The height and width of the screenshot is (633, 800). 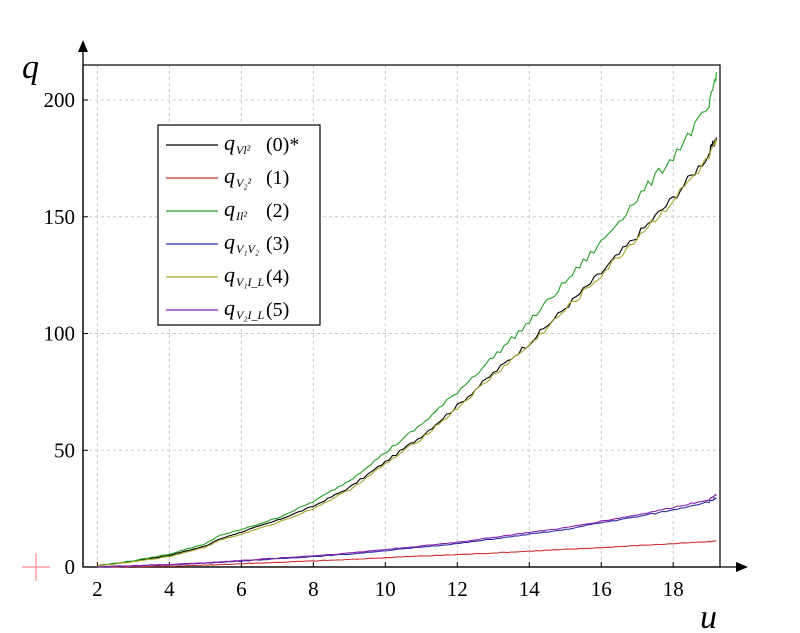 I want to click on x-axis-title: u, so click(x=708, y=616).